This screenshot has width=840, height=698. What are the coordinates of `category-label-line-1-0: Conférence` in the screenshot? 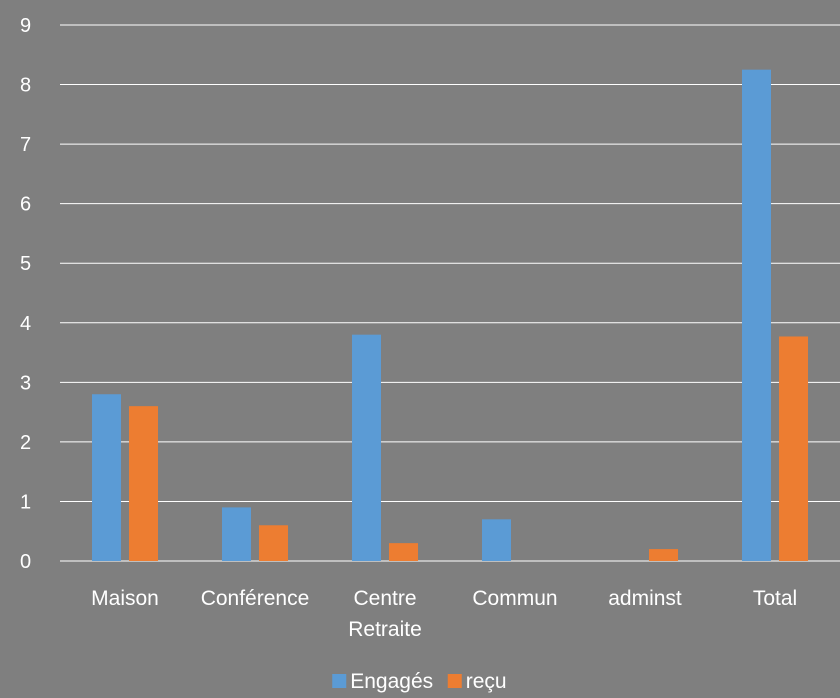 It's located at (255, 598).